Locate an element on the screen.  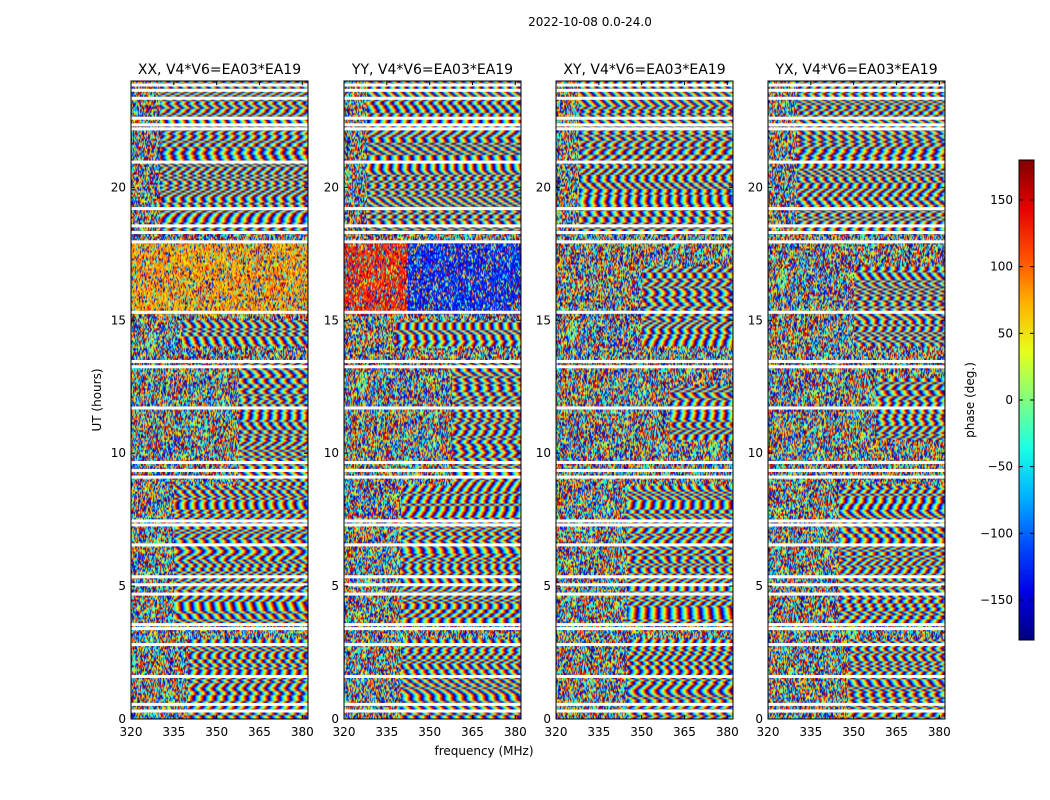
panel-title: XY, V4*V6=EA03*EA19 is located at coordinates (644, 70).